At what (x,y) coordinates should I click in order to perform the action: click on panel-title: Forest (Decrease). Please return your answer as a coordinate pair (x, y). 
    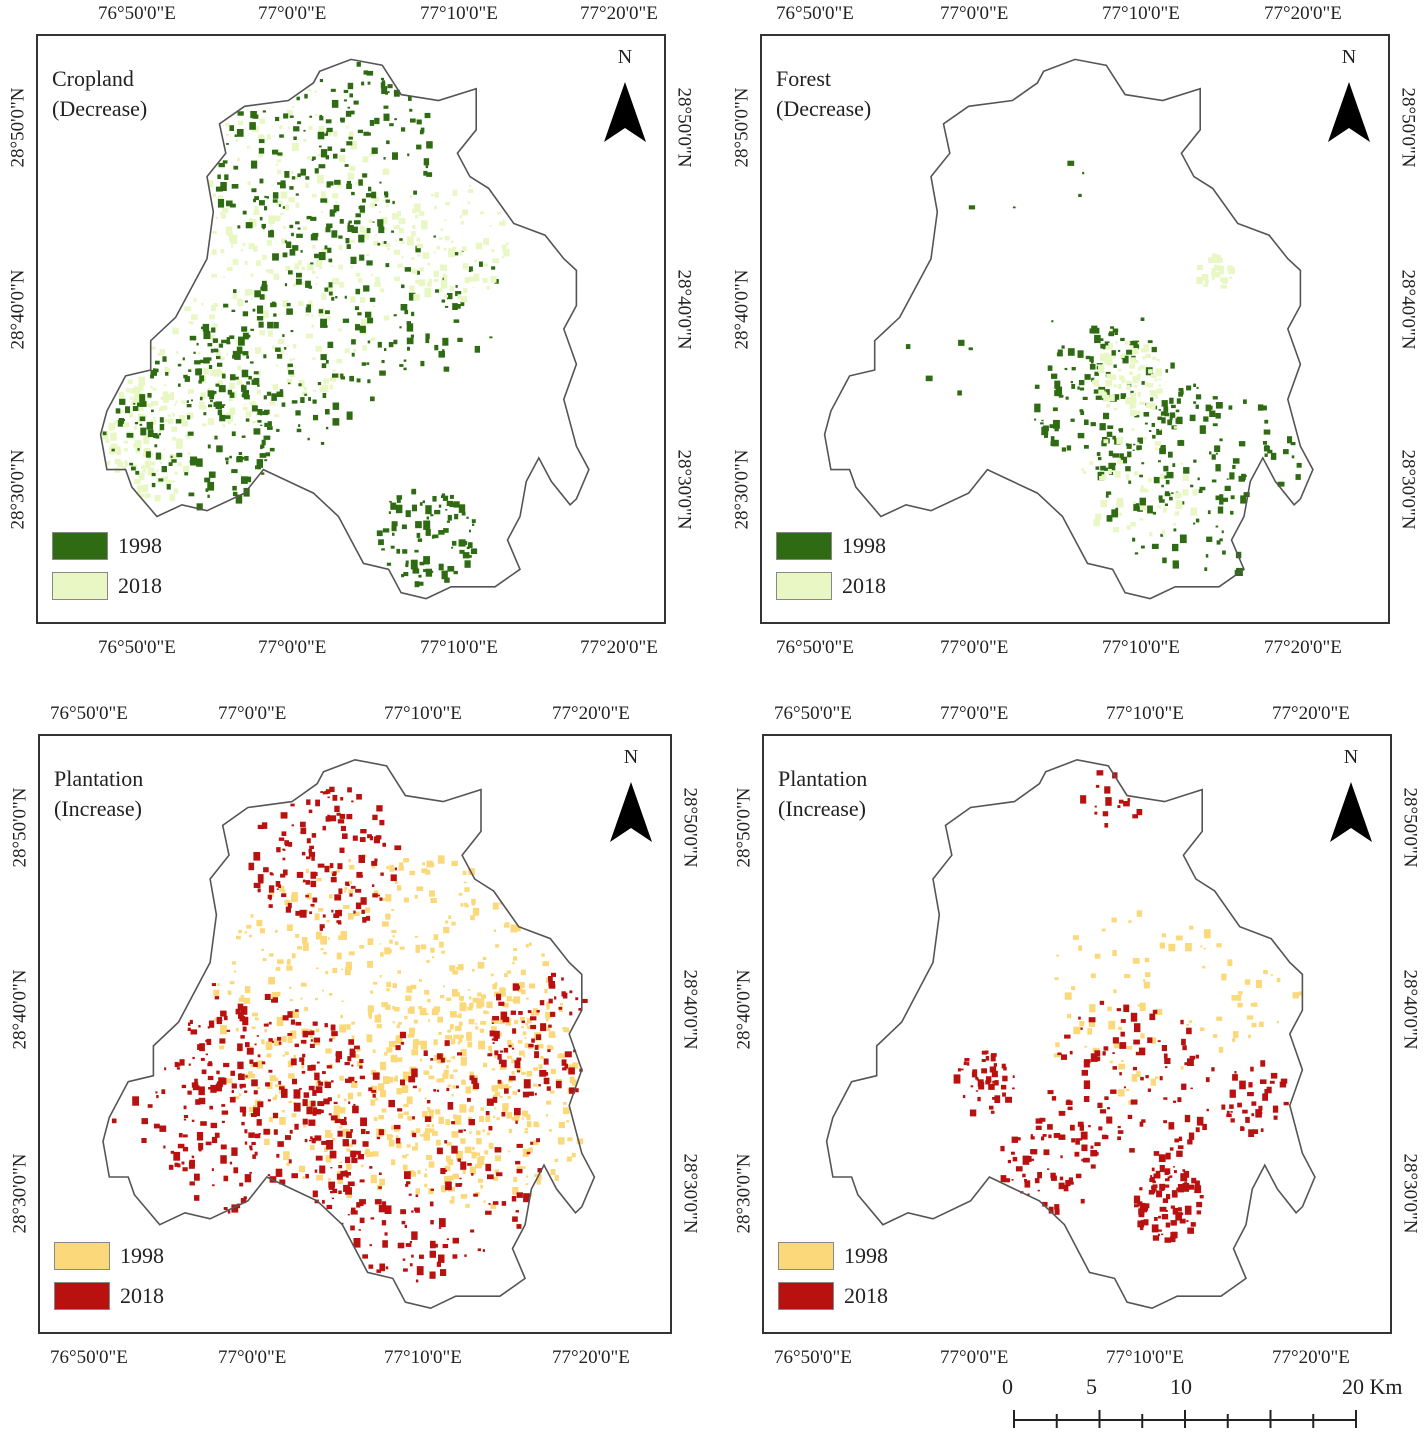
    Looking at the image, I should click on (823, 94).